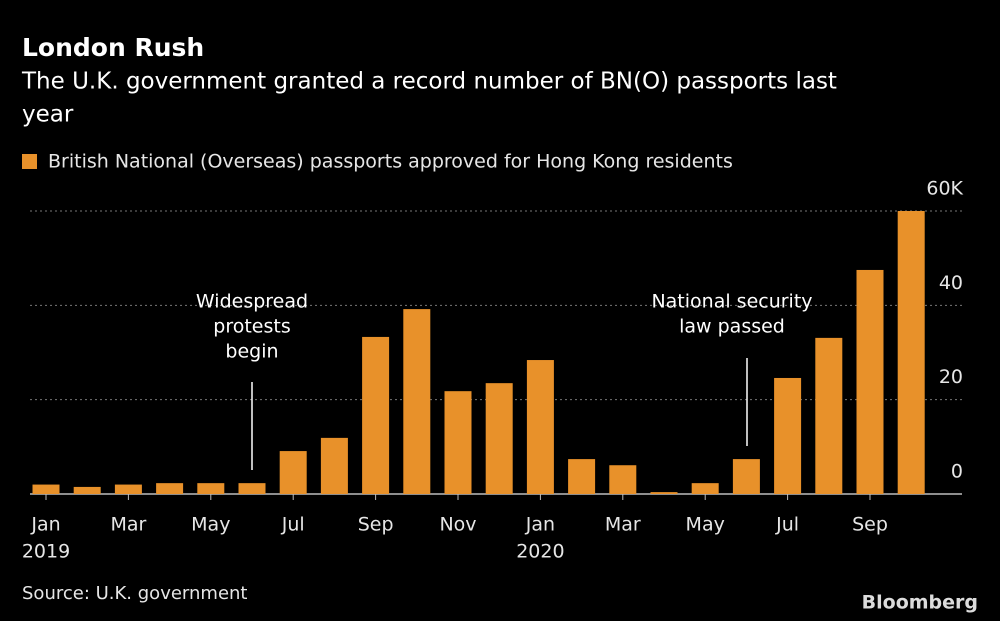 The height and width of the screenshot is (621, 1000). Describe the element at coordinates (134, 593) in the screenshot. I see `source: Source: U.K. government` at that location.